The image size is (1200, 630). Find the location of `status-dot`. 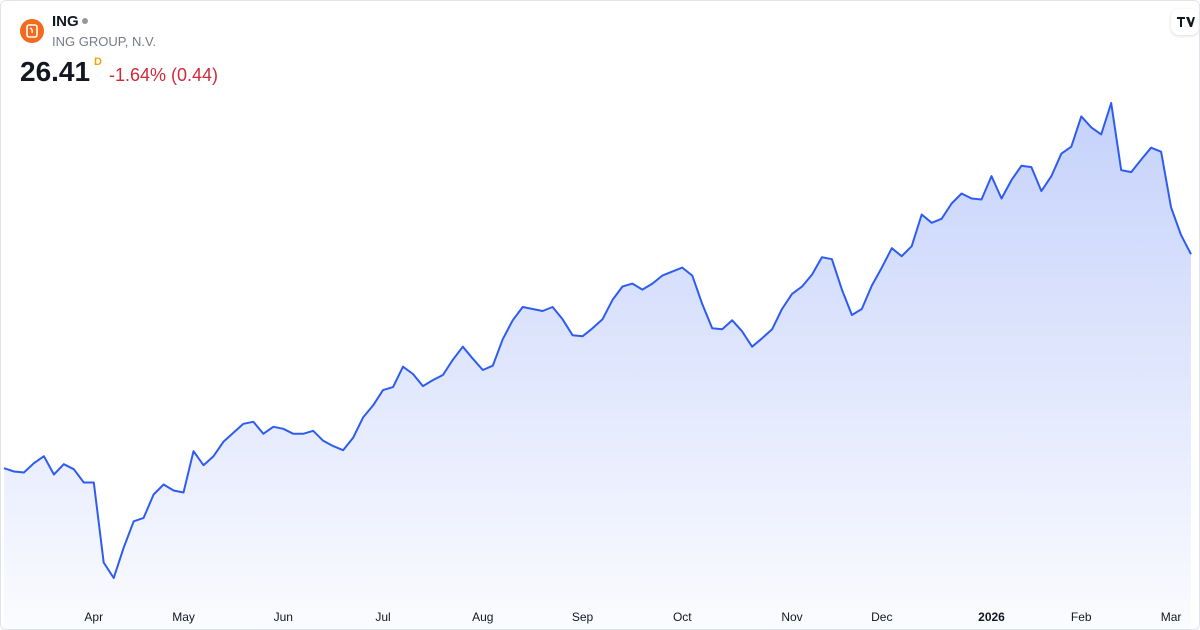

status-dot is located at coordinates (85, 21).